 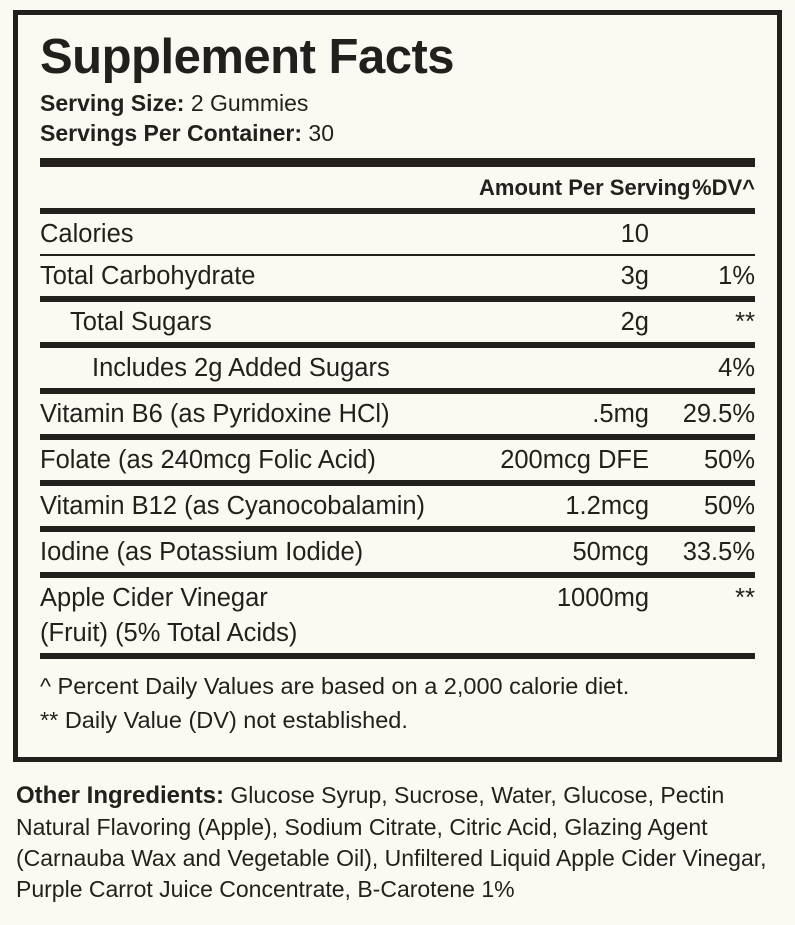 I want to click on nutrient-amount: 1.2mcg, so click(x=607, y=506).